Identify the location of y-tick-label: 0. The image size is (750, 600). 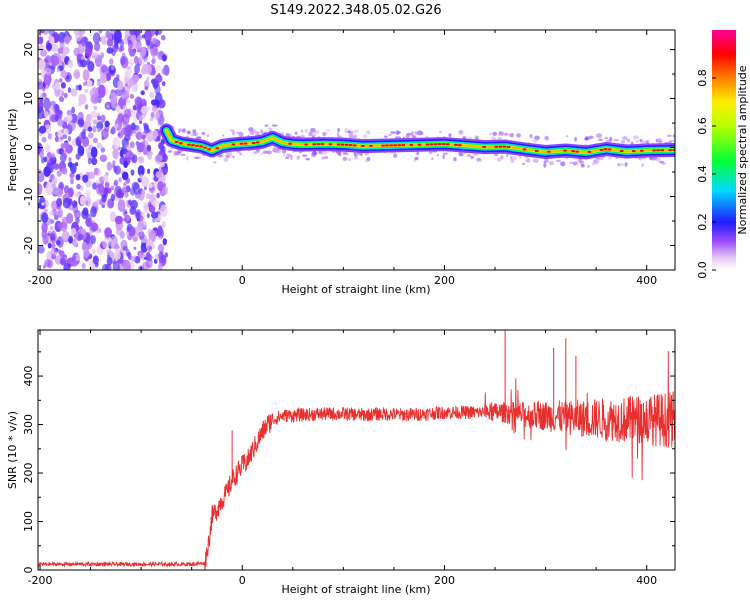
(28, 147).